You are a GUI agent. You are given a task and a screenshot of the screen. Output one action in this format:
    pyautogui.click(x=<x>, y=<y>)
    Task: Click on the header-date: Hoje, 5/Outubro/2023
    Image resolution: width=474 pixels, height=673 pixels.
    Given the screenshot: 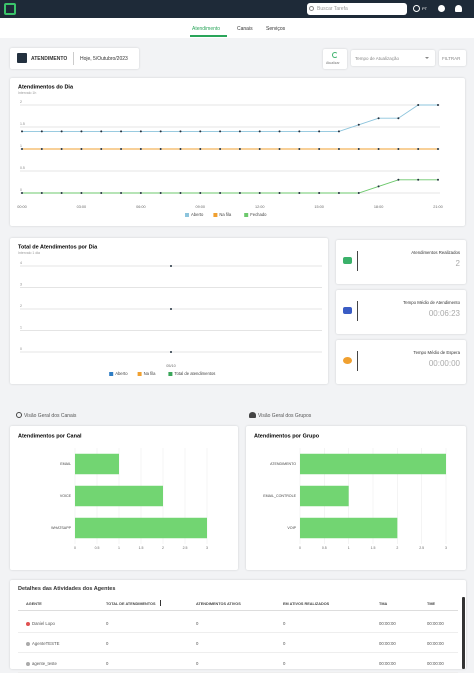 What is the action you would take?
    pyautogui.click(x=104, y=59)
    